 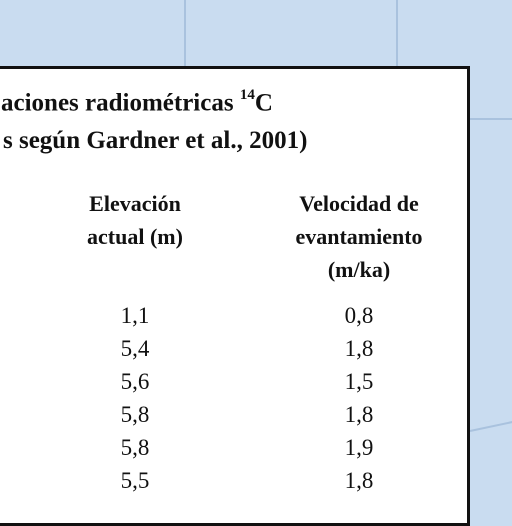 What do you see at coordinates (359, 447) in the screenshot?
I see `velocity-cell: 1,9` at bounding box center [359, 447].